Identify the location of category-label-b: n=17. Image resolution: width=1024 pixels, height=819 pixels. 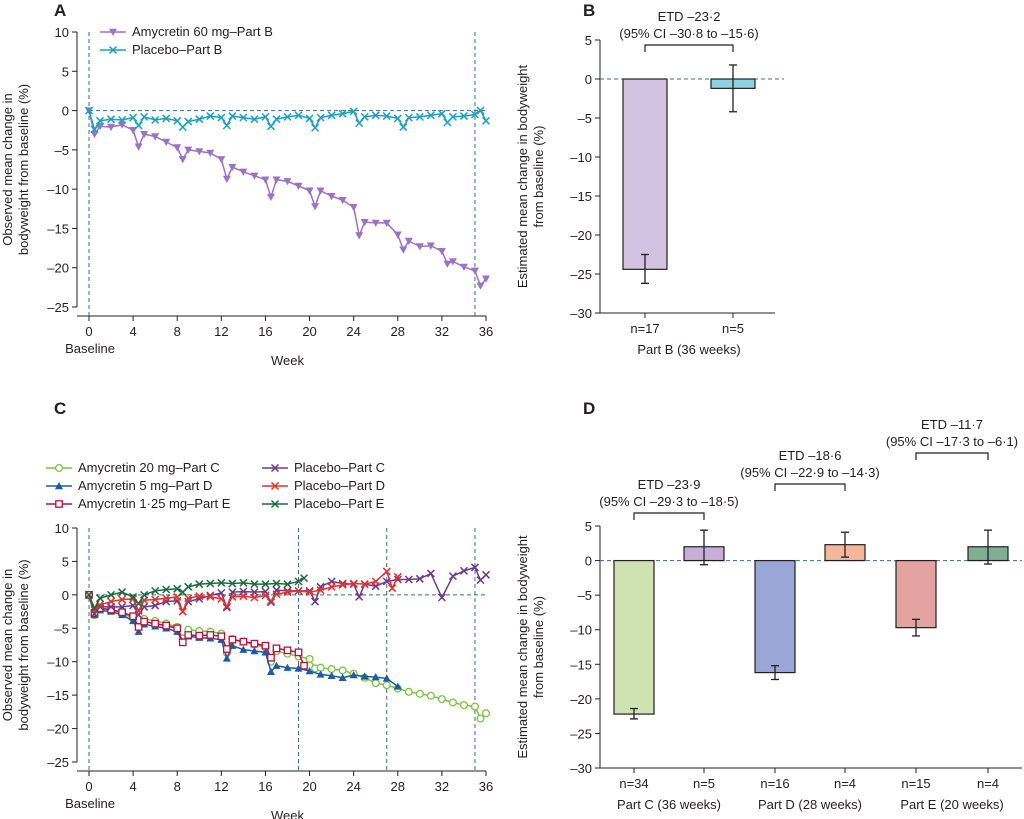
(644, 328).